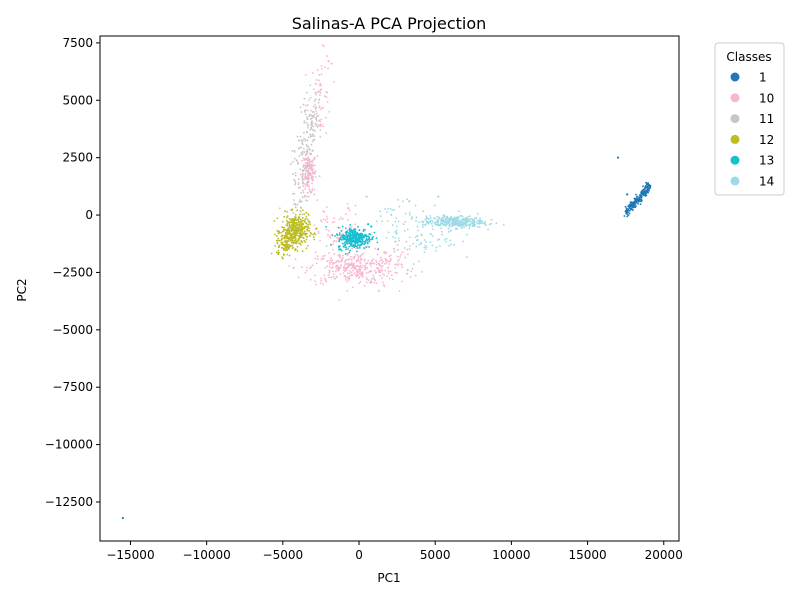 The height and width of the screenshot is (600, 800). What do you see at coordinates (394, 551) in the screenshot?
I see `x-axis: −15000 −10000 −5000 0 5000 10000 15000 20000` at bounding box center [394, 551].